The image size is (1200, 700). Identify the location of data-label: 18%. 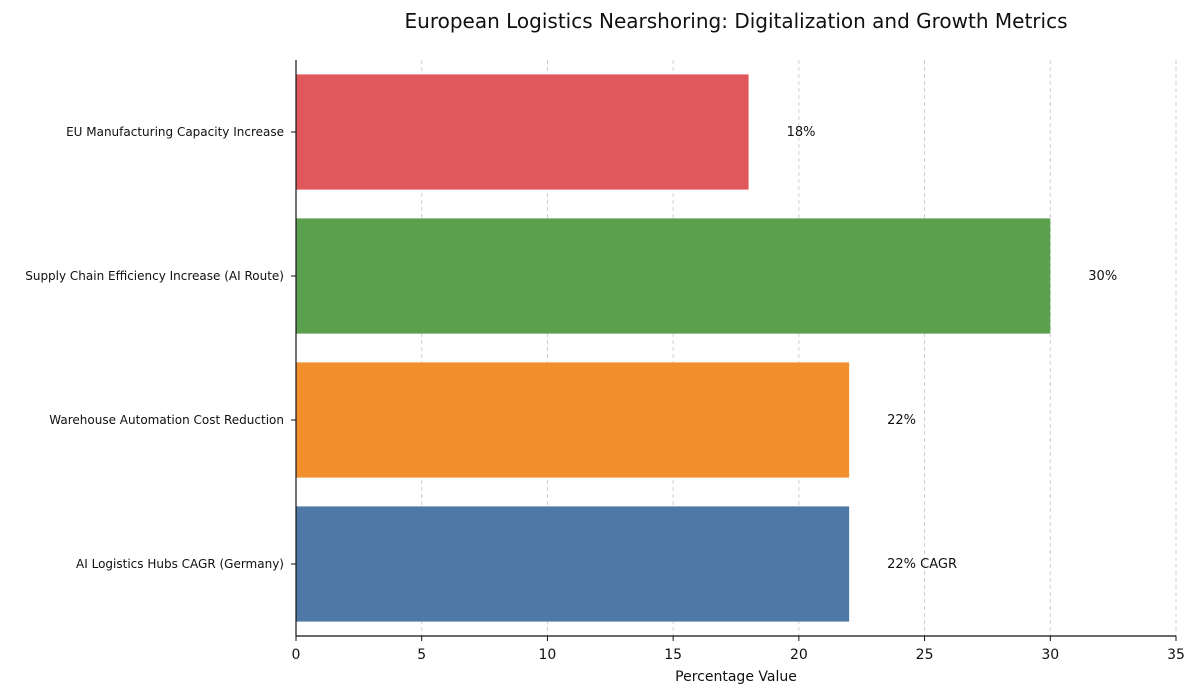
(801, 132).